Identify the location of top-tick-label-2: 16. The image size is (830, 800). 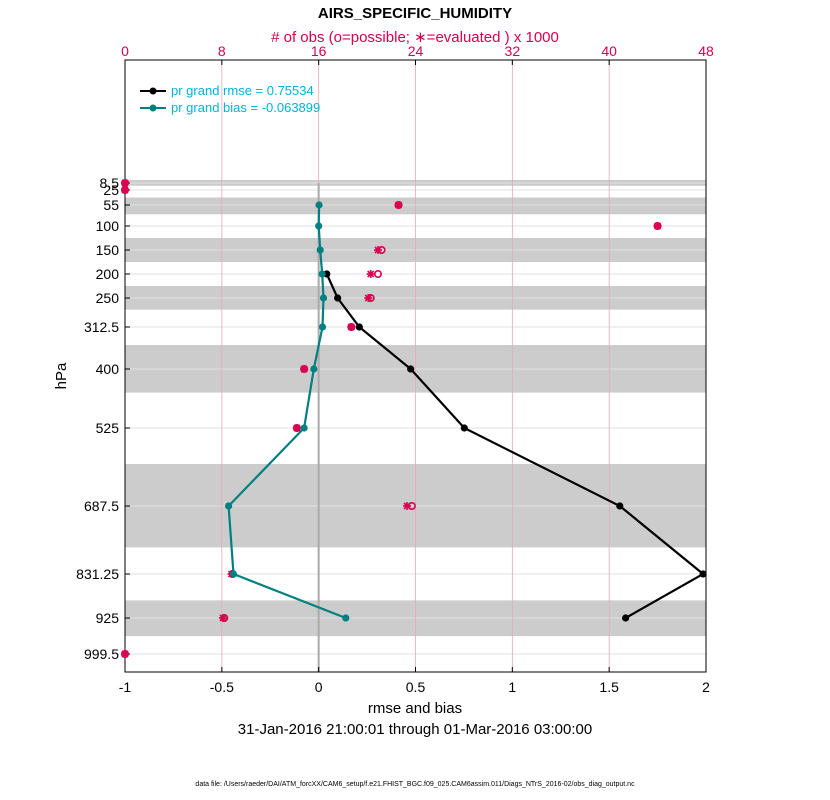
(319, 51).